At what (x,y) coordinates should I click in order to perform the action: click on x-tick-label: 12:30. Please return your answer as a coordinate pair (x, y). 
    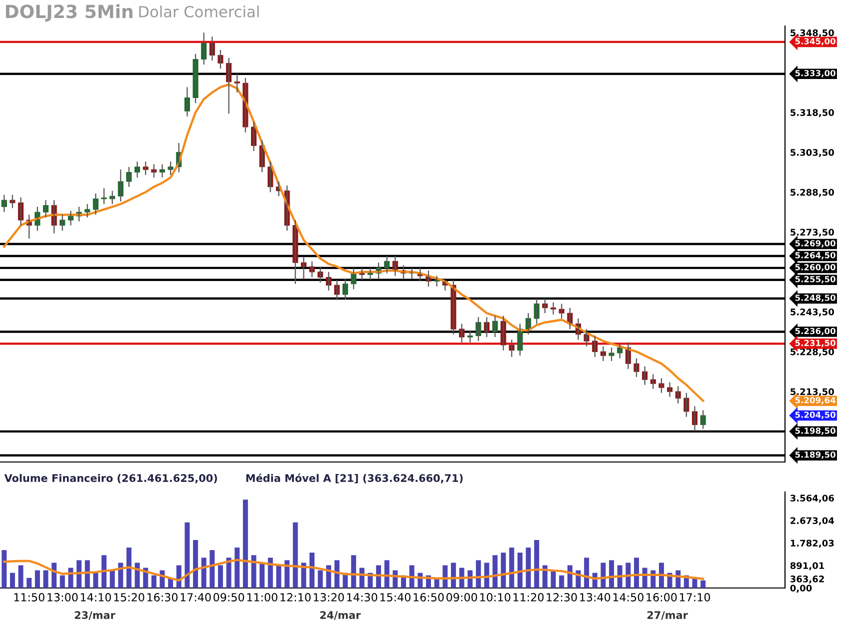
    Looking at the image, I should click on (561, 597).